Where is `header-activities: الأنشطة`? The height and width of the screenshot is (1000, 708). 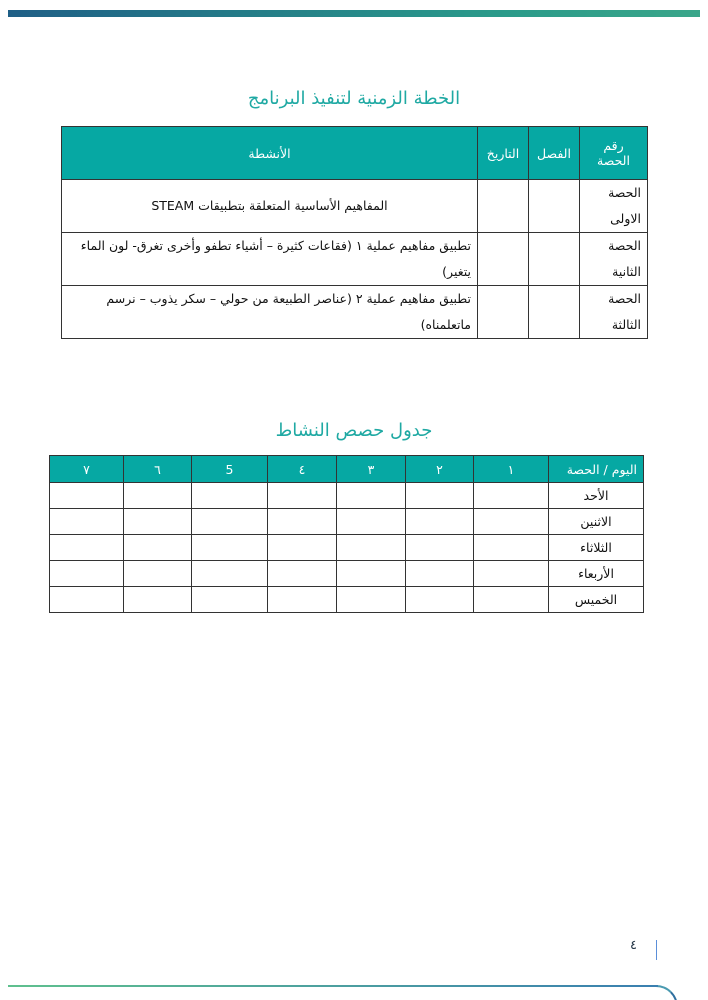 header-activities: الأنشطة is located at coordinates (269, 153).